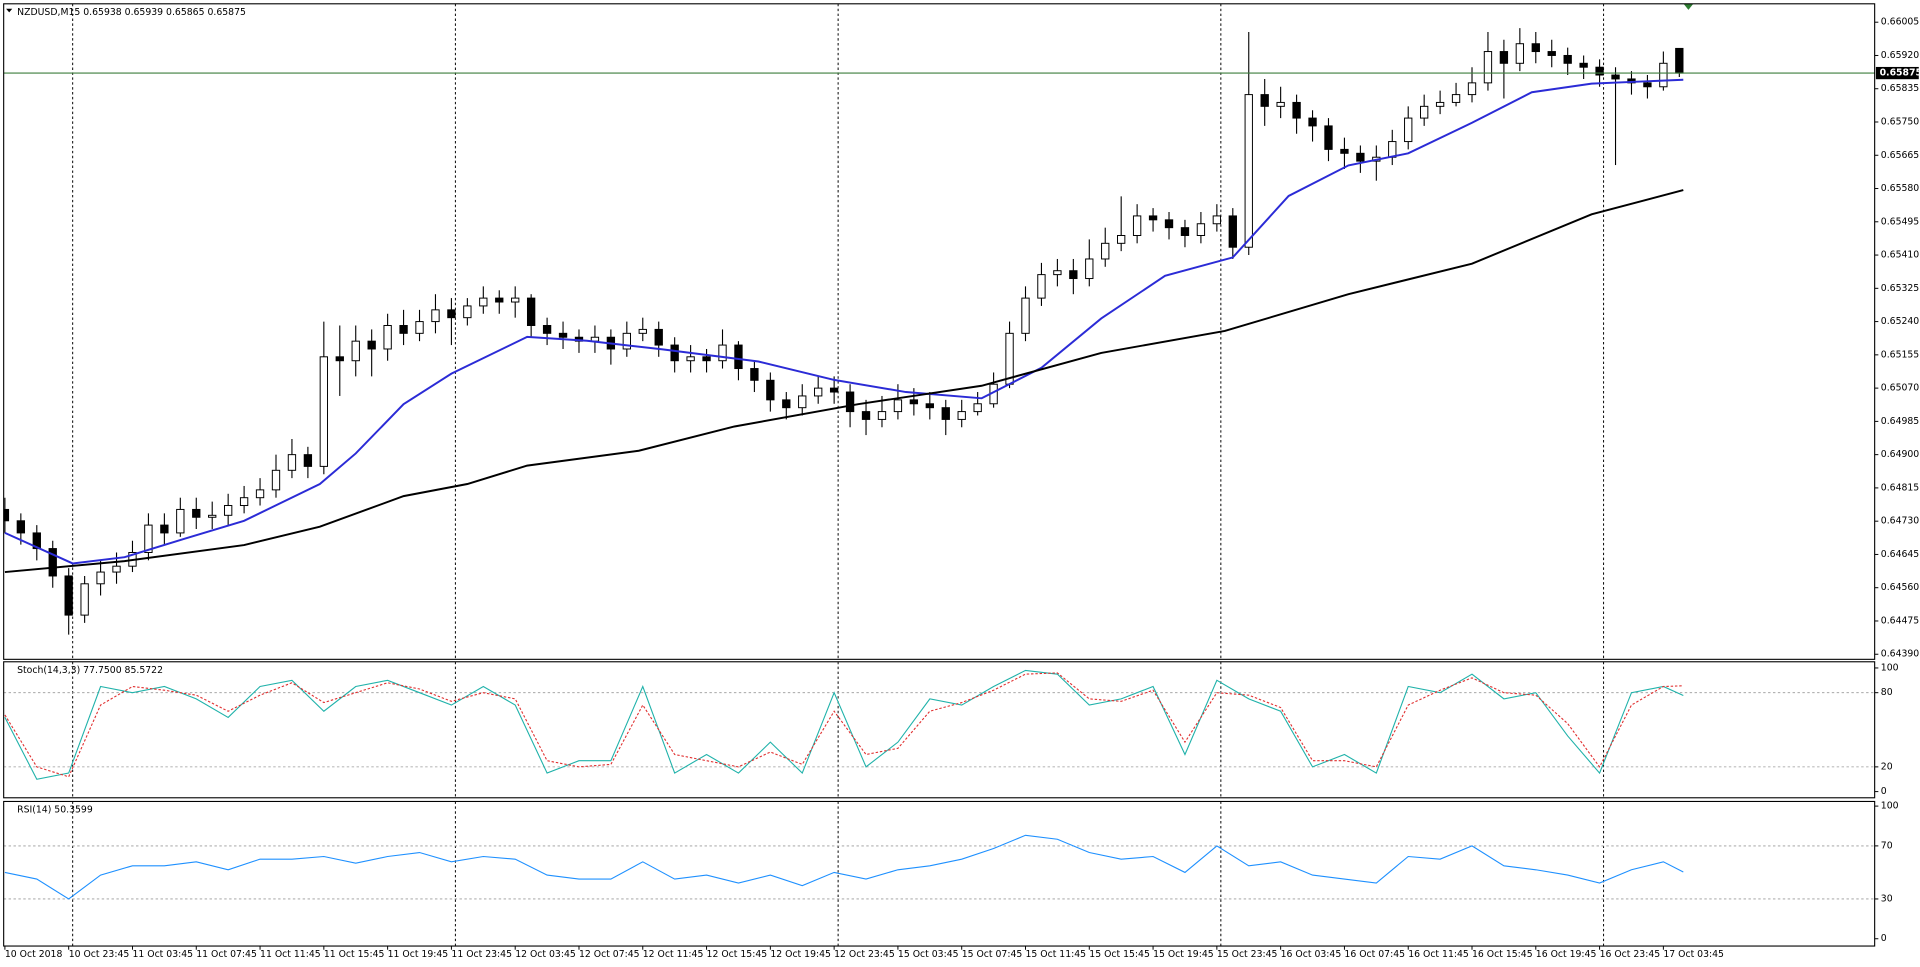  I want to click on y-tick-label: 0.65410, so click(1900, 255).